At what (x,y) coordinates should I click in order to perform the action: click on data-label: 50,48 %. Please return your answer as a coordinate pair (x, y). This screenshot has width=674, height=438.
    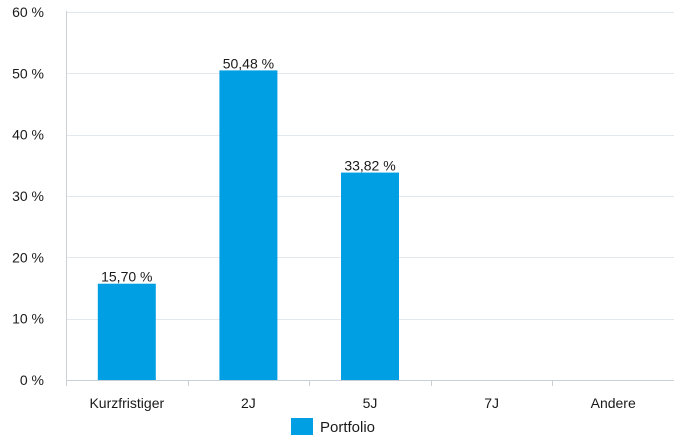
    Looking at the image, I should click on (248, 63).